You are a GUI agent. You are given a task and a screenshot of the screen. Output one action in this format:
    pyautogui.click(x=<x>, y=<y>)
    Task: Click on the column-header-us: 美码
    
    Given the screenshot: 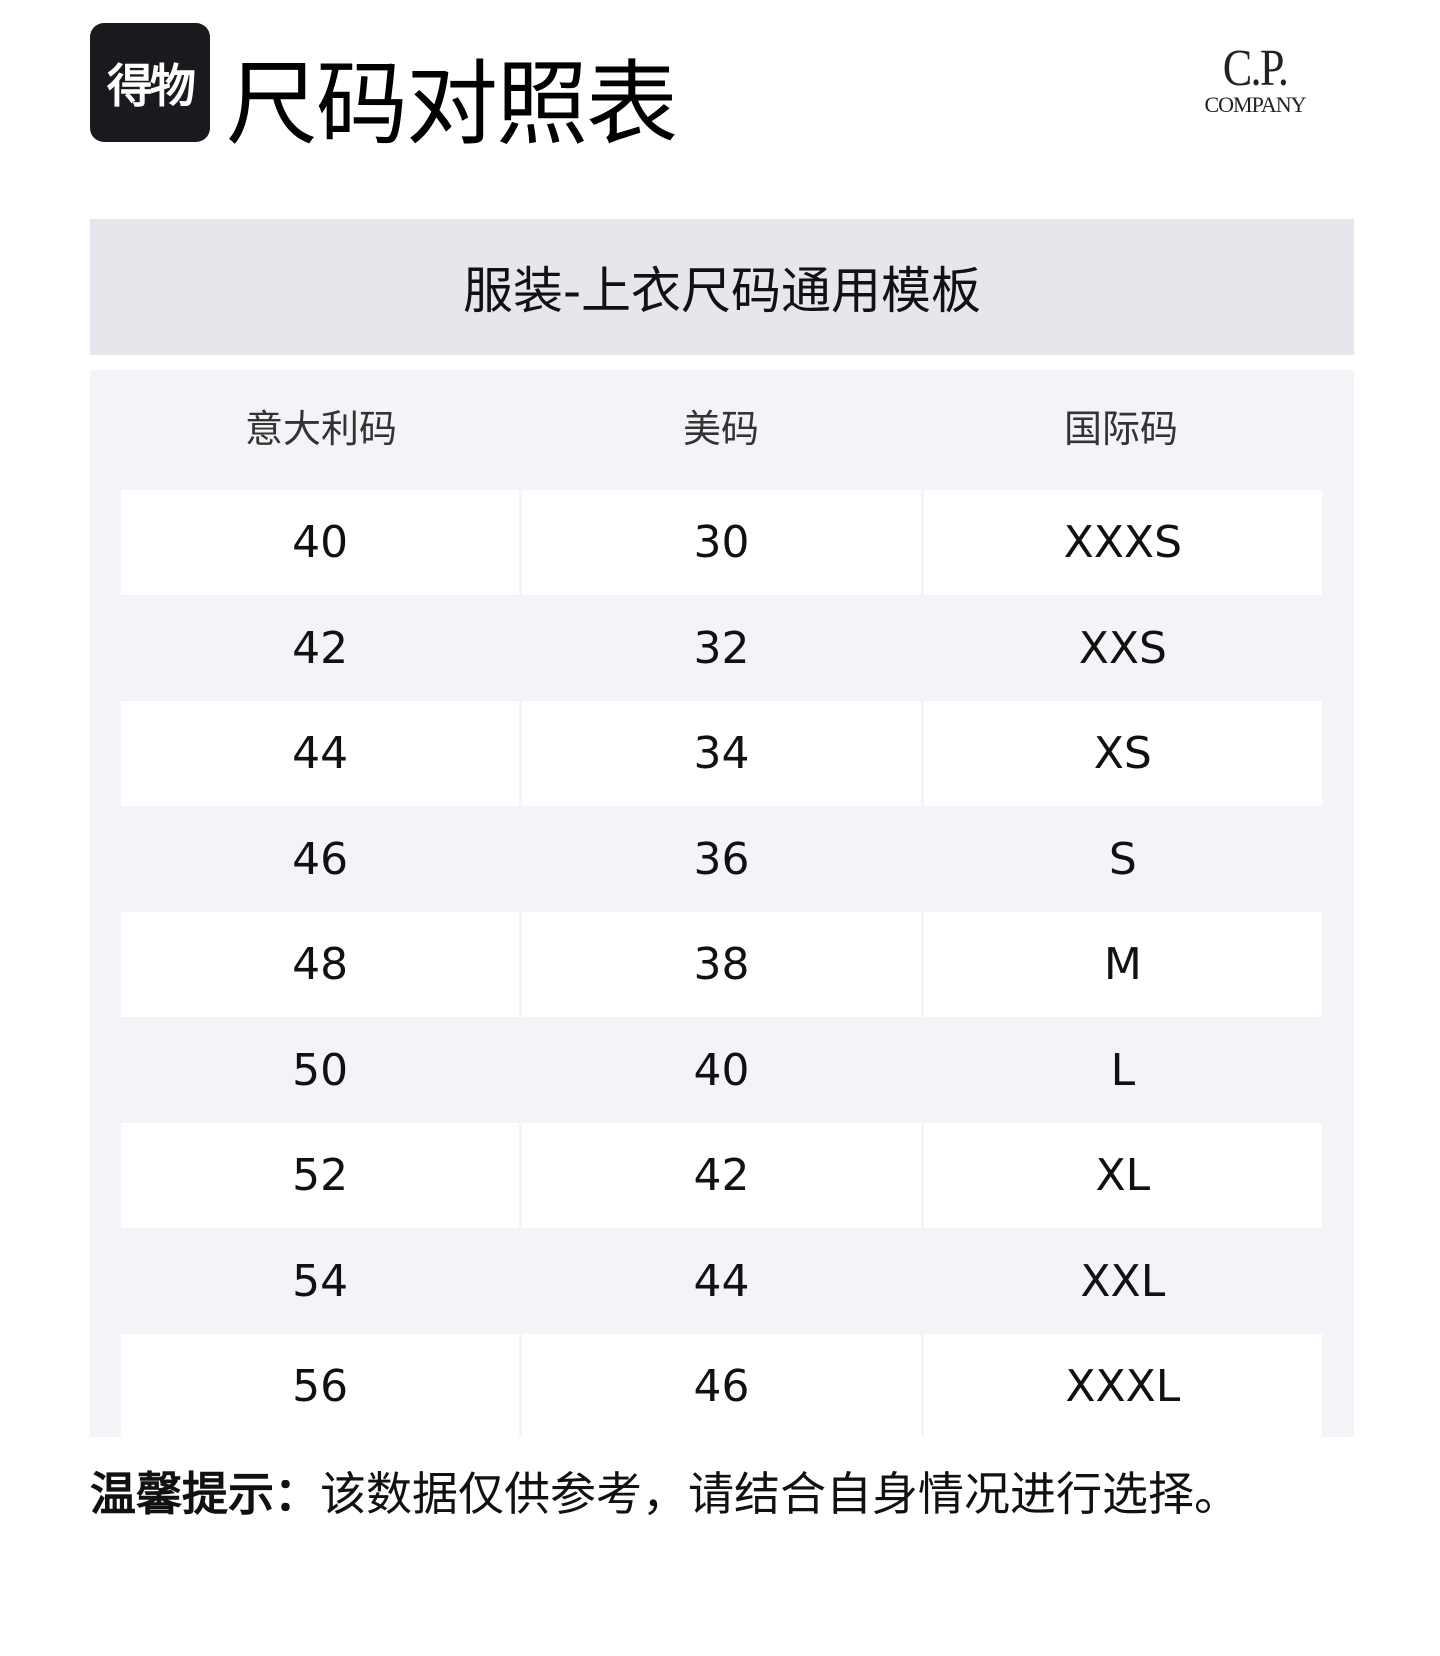 What is the action you would take?
    pyautogui.click(x=720, y=429)
    